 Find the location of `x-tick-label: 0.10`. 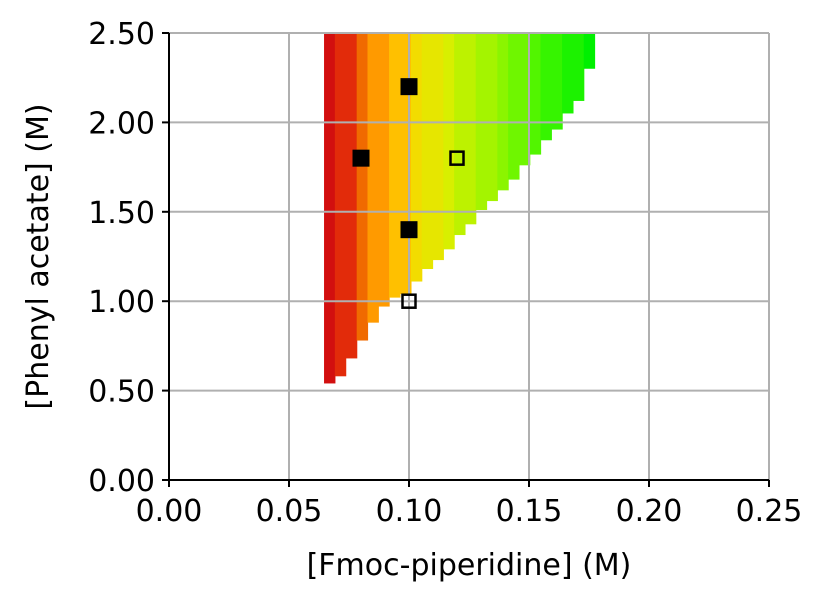

x-tick-label: 0.10 is located at coordinates (409, 511).